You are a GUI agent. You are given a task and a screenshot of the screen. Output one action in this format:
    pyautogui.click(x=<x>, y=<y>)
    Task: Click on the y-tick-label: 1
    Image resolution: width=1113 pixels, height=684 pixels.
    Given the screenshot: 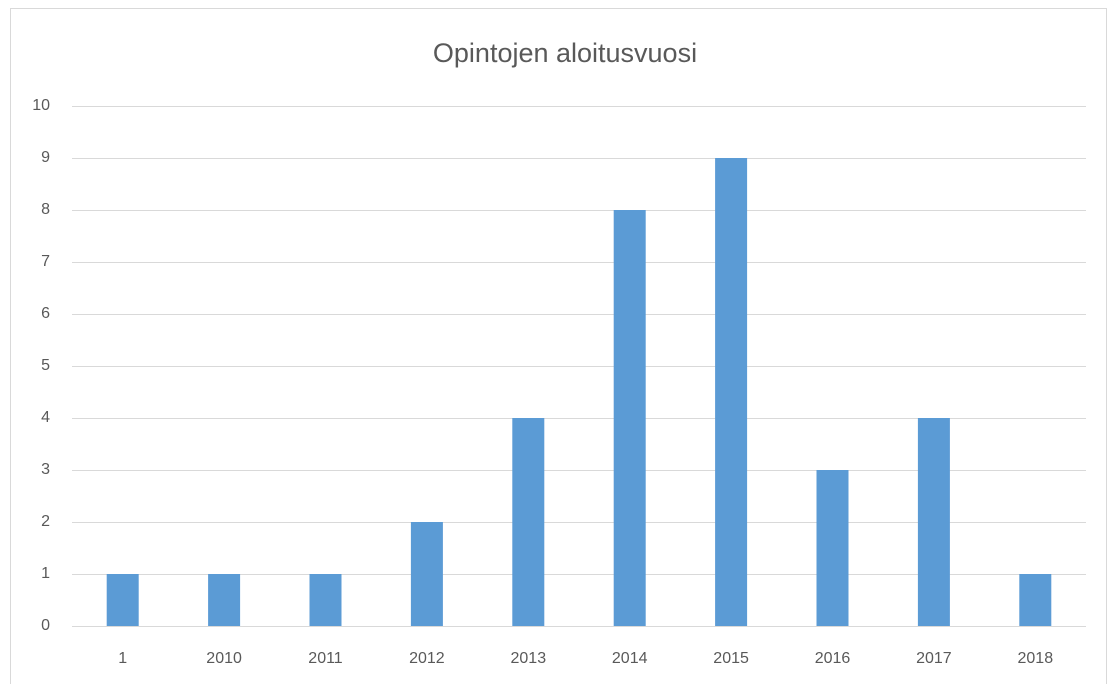 What is the action you would take?
    pyautogui.click(x=45, y=573)
    